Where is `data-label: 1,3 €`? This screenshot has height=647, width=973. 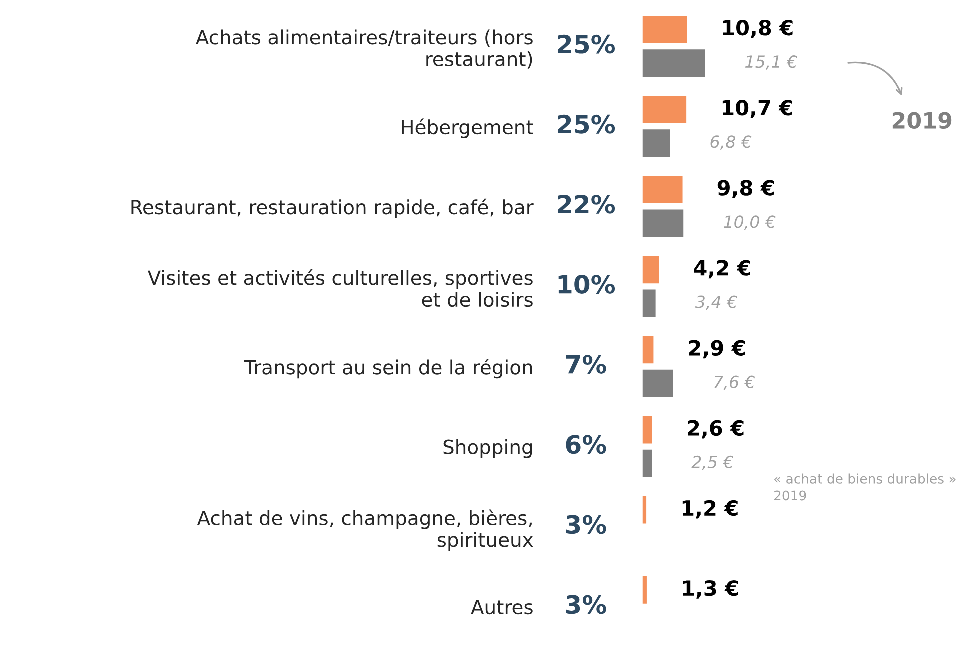 data-label: 1,3 € is located at coordinates (710, 589).